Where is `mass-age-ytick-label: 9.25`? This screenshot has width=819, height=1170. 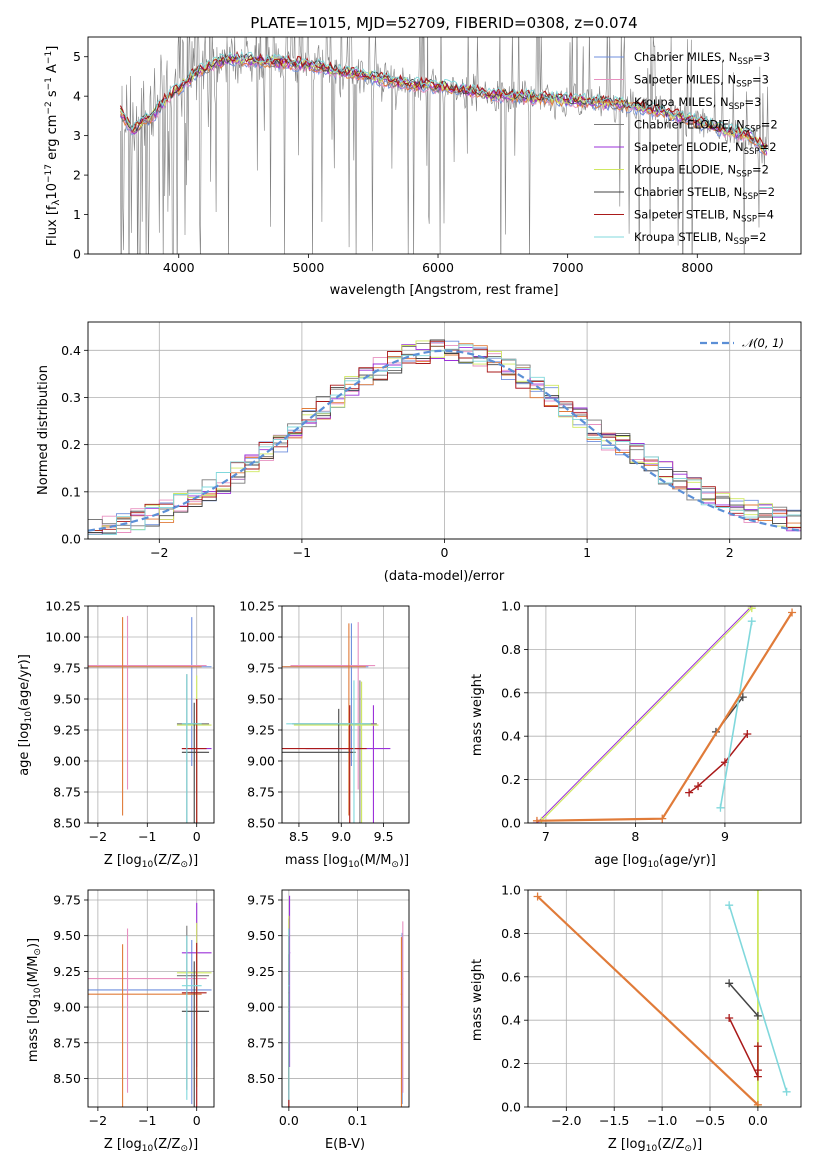 mass-age-ytick-label: 9.25 is located at coordinates (261, 730).